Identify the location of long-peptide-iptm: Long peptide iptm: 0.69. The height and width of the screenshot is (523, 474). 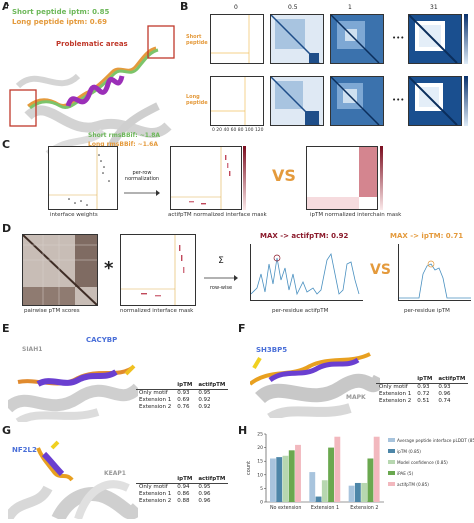
(59, 22).